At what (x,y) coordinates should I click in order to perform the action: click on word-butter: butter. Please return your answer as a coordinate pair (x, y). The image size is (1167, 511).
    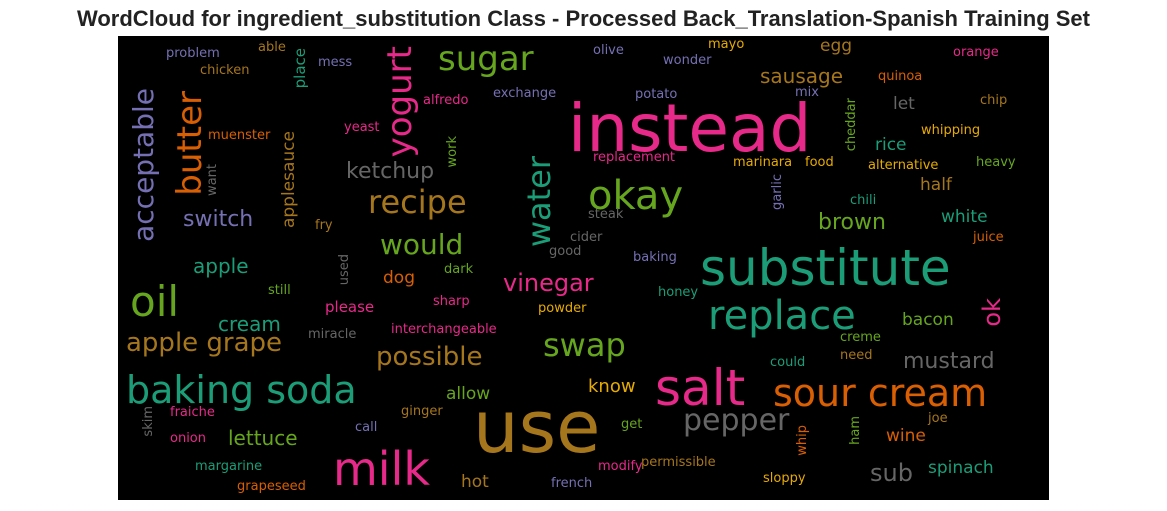
    Looking at the image, I should click on (190, 143).